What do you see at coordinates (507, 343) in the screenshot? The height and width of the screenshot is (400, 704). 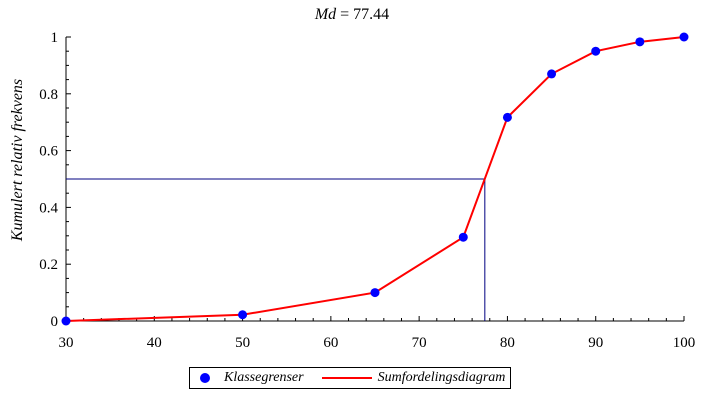 I see `x-tick-label: 80` at bounding box center [507, 343].